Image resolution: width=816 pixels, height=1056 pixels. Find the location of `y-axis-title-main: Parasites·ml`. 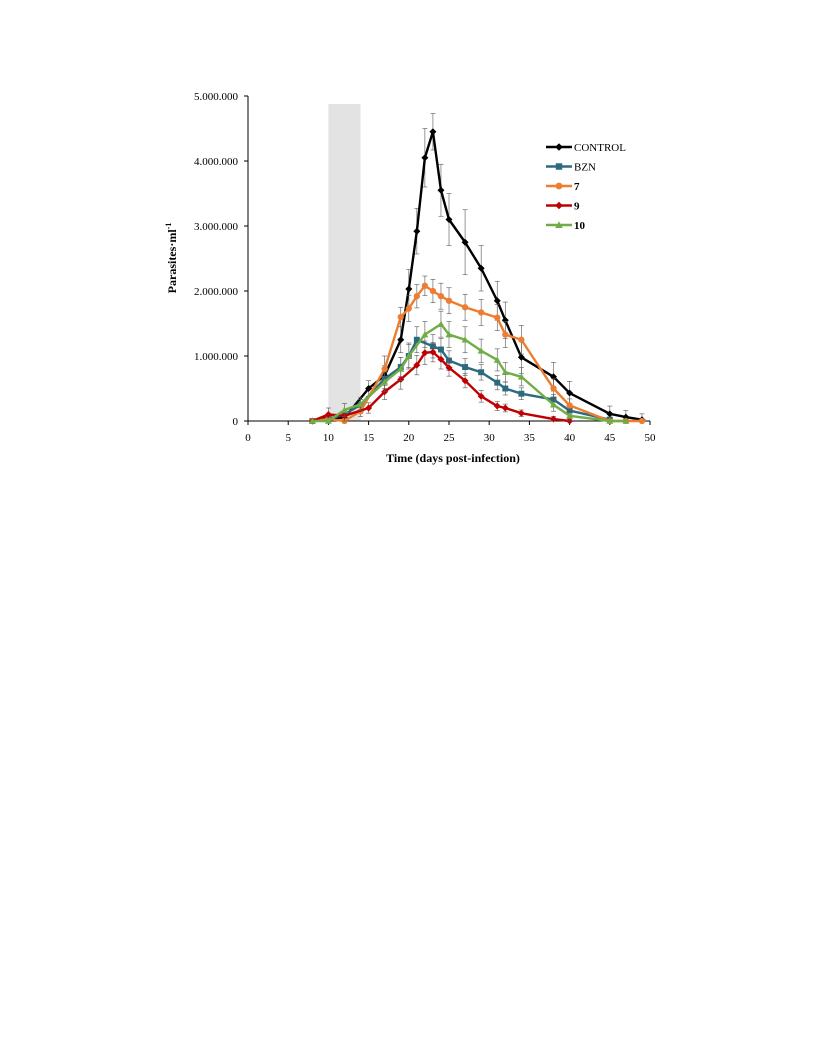

y-axis-title-main: Parasites·ml is located at coordinates (172, 261).